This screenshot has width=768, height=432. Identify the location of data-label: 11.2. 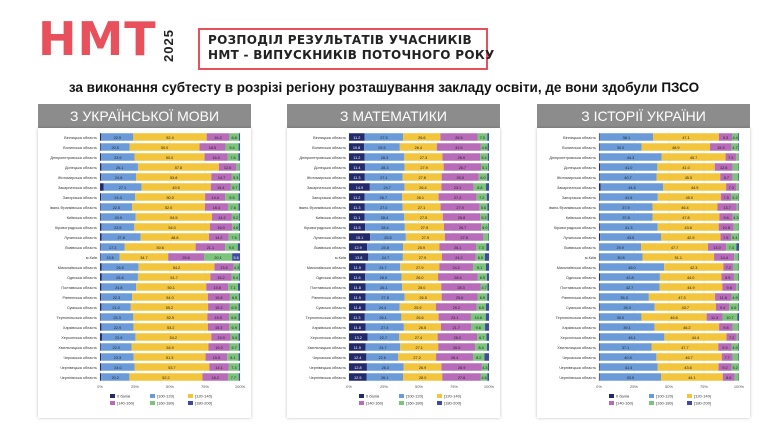
(356, 198).